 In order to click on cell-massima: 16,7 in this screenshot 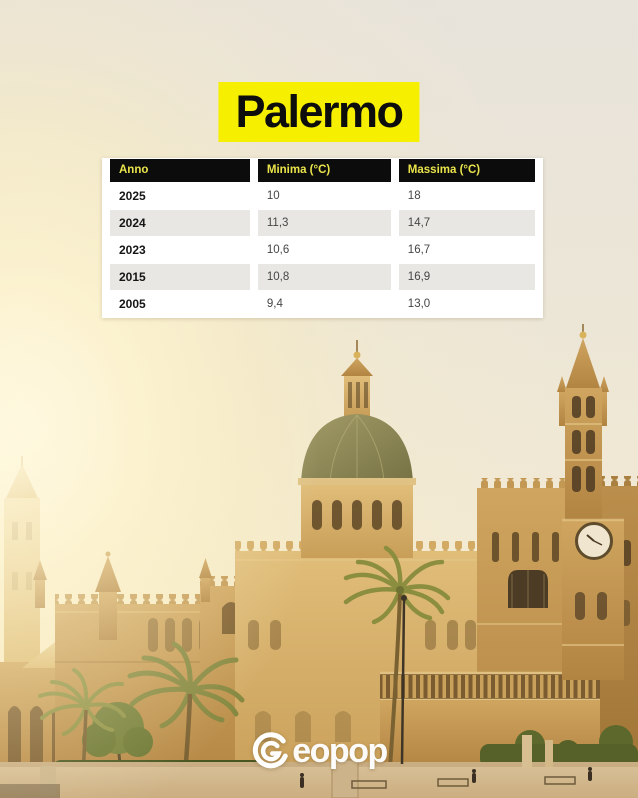, I will do `click(466, 250)`.